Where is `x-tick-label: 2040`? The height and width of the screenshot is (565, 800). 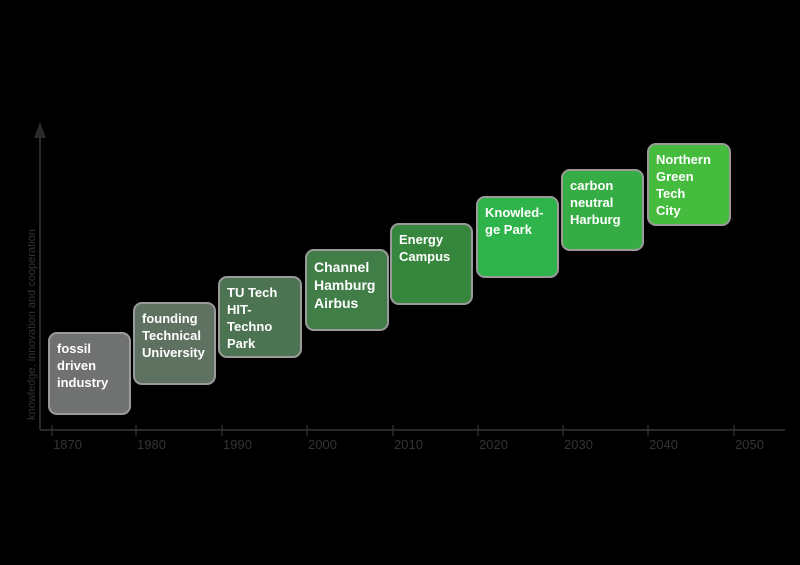 x-tick-label: 2040 is located at coordinates (663, 444).